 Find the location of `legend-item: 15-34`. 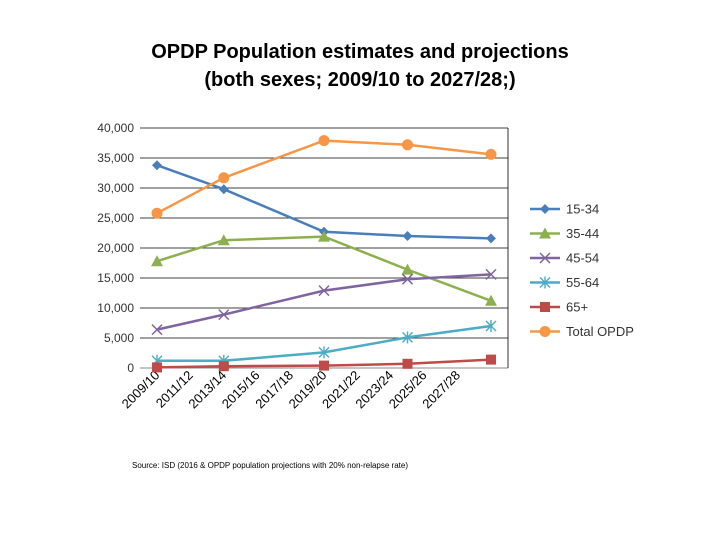

legend-item: 15-34 is located at coordinates (564, 209).